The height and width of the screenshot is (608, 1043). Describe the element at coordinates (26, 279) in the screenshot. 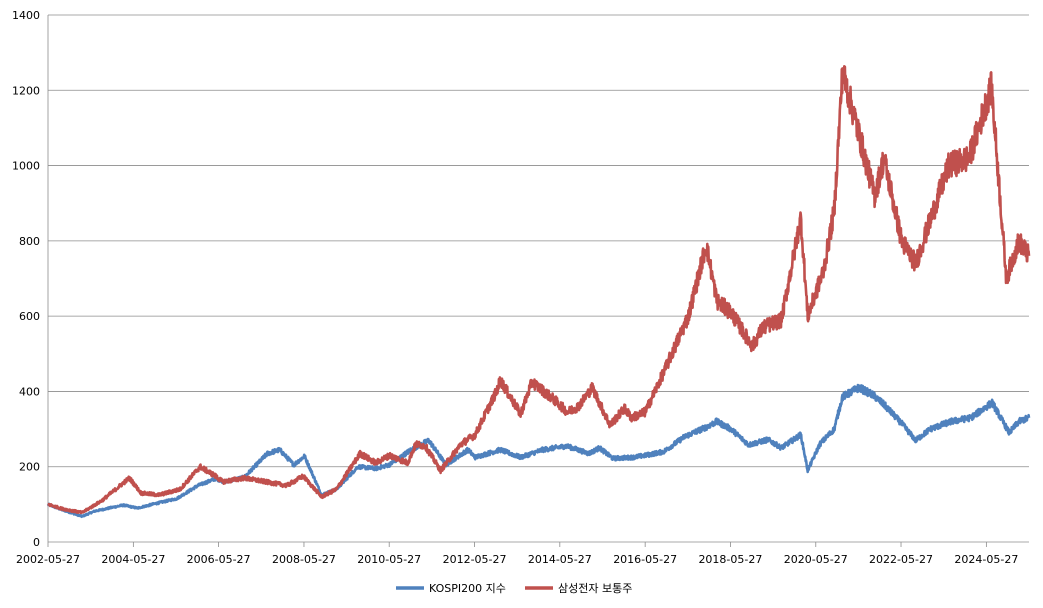

I see `y-tick-labels: 0 200 400 600 800 1000 1200 1400` at that location.